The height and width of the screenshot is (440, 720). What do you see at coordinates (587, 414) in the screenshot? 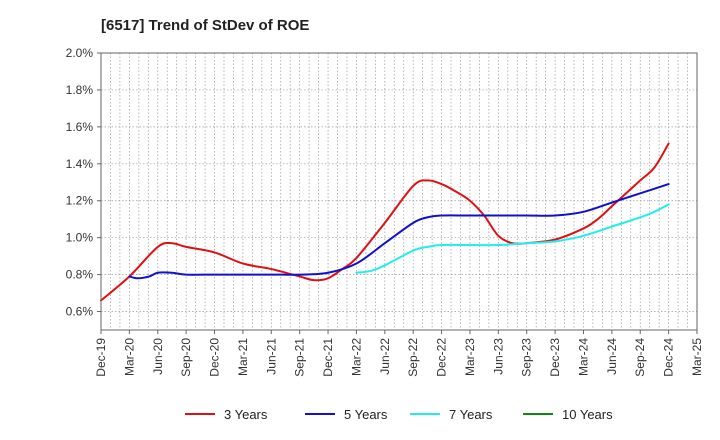
I see `legend-label: 10 Years` at bounding box center [587, 414].